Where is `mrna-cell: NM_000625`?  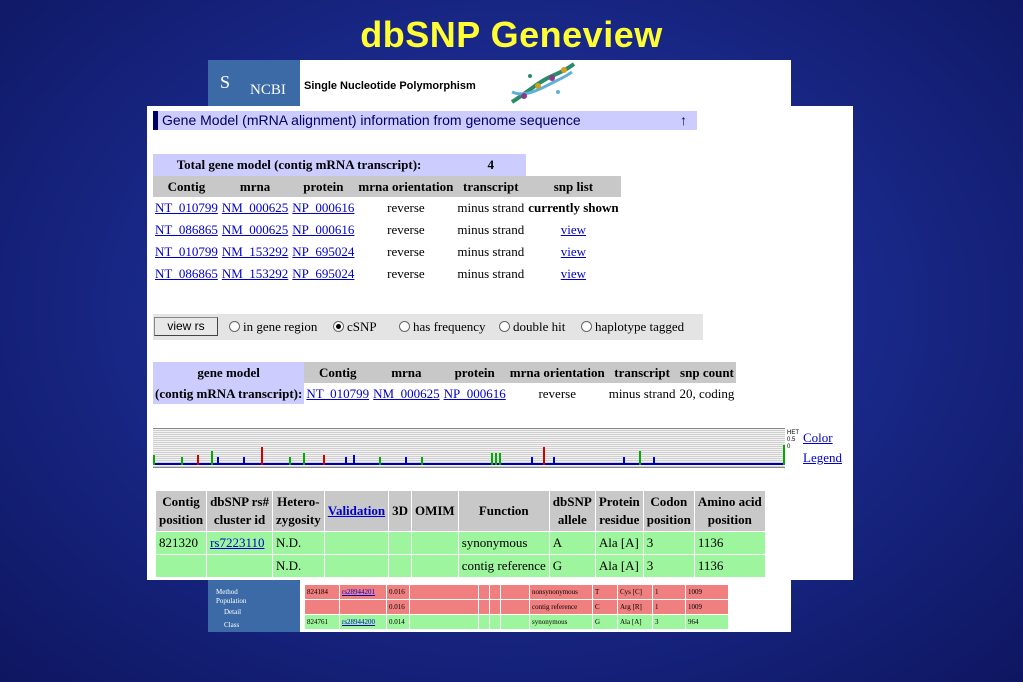
mrna-cell: NM_000625 is located at coordinates (255, 230).